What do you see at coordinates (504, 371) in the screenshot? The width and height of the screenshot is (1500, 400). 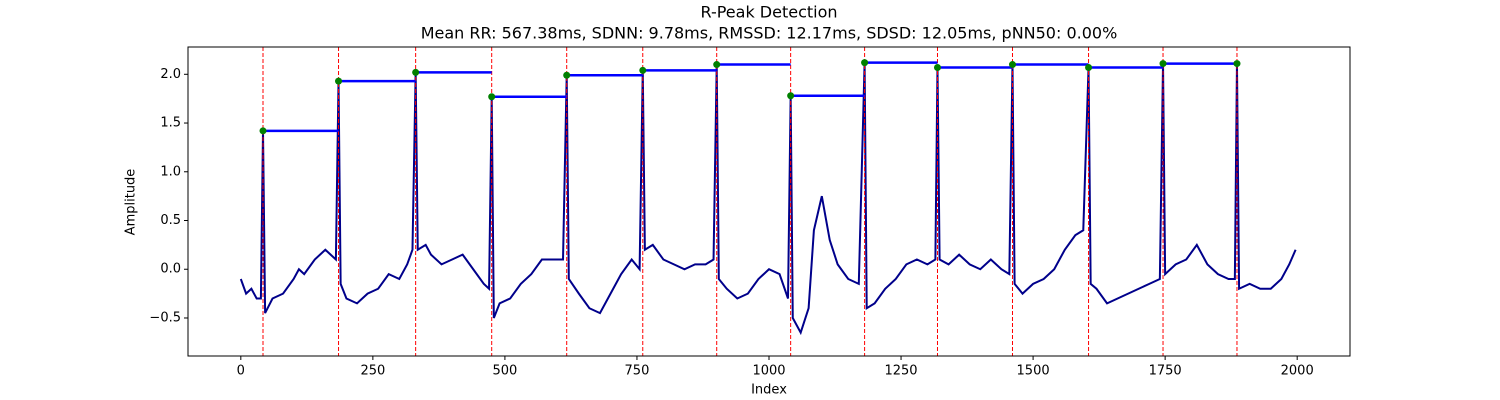 I see `x-tick-label: 500` at bounding box center [504, 371].